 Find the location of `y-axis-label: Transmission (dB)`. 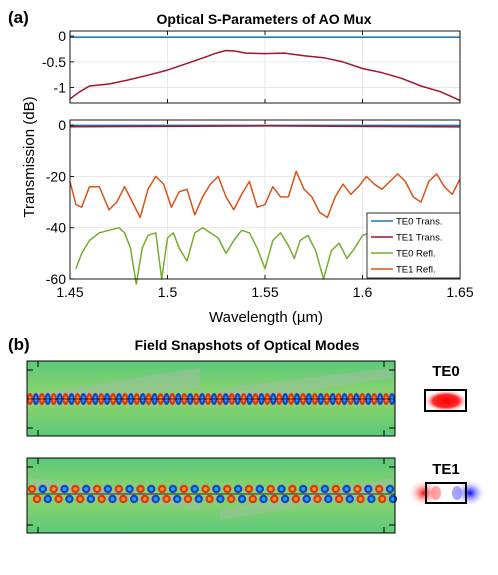

y-axis-label: Transmission (dB) is located at coordinates (29, 156).